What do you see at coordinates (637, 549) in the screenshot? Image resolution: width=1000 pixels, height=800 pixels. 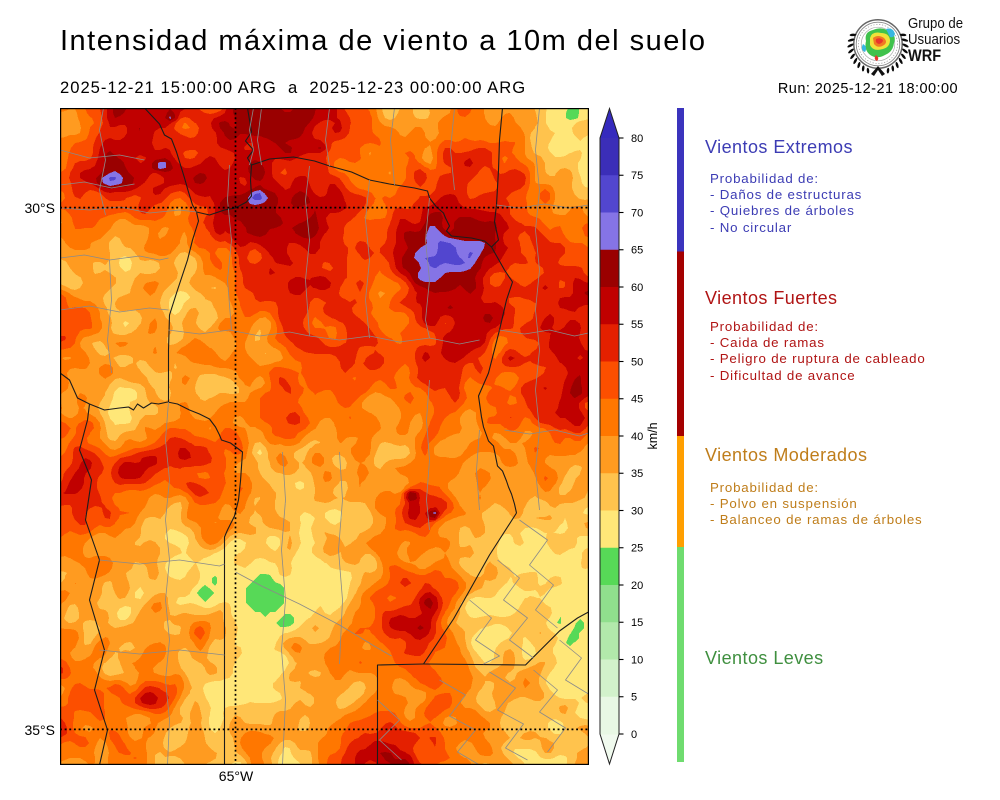 I see `svg-text: 25` at bounding box center [637, 549].